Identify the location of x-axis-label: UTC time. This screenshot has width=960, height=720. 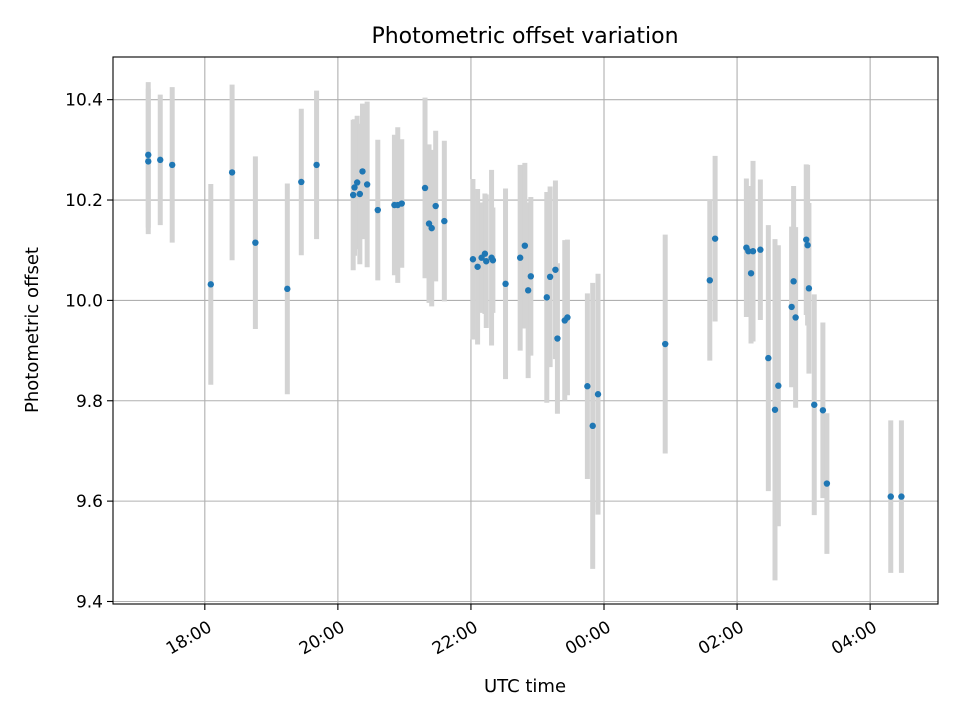
(525, 686).